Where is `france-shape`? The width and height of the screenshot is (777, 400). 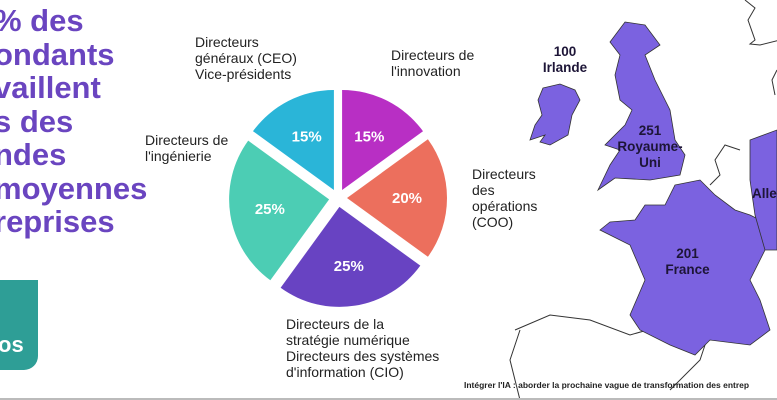
france-shape is located at coordinates (685, 267).